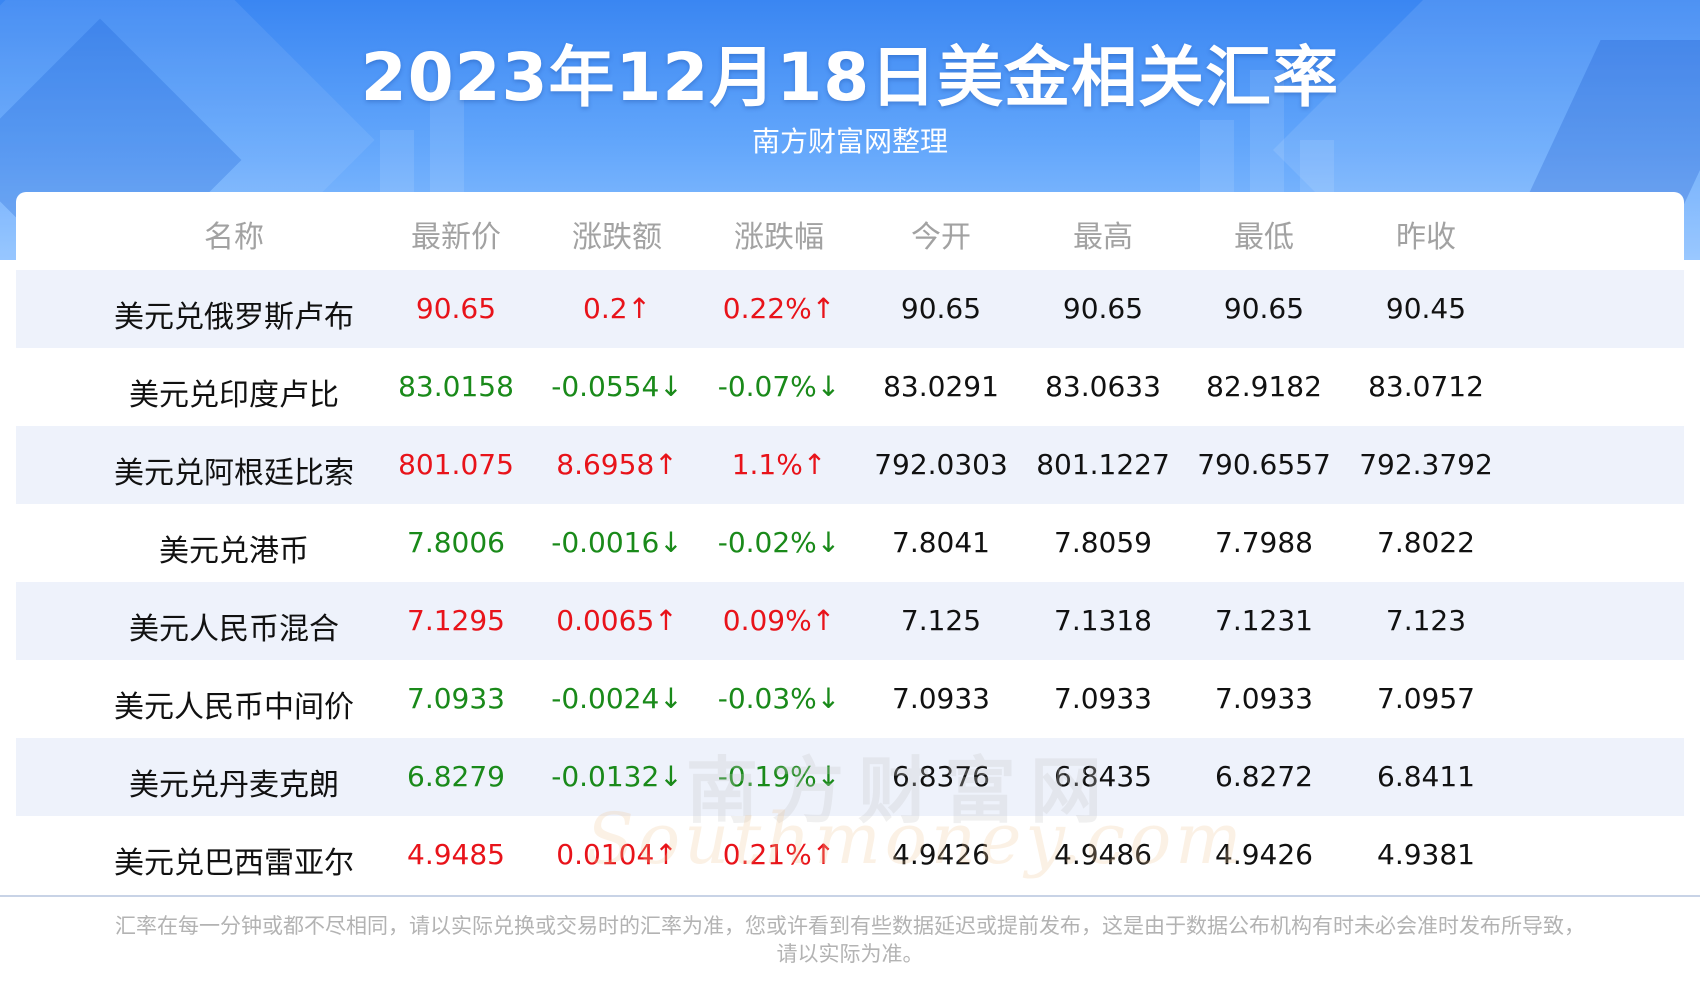  What do you see at coordinates (941, 308) in the screenshot?
I see `cell-open: 90.65` at bounding box center [941, 308].